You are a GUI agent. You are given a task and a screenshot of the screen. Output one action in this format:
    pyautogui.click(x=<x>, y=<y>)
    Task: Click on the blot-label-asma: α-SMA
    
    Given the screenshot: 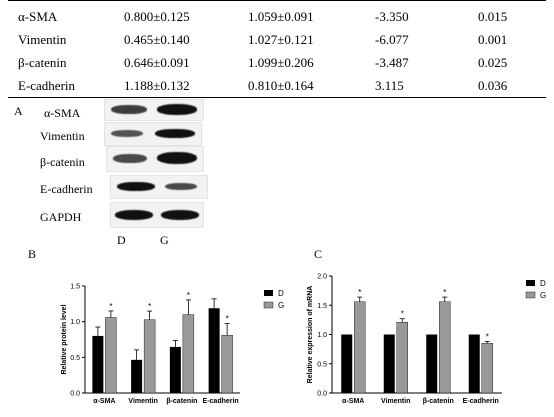 What is the action you would take?
    pyautogui.click(x=62, y=113)
    